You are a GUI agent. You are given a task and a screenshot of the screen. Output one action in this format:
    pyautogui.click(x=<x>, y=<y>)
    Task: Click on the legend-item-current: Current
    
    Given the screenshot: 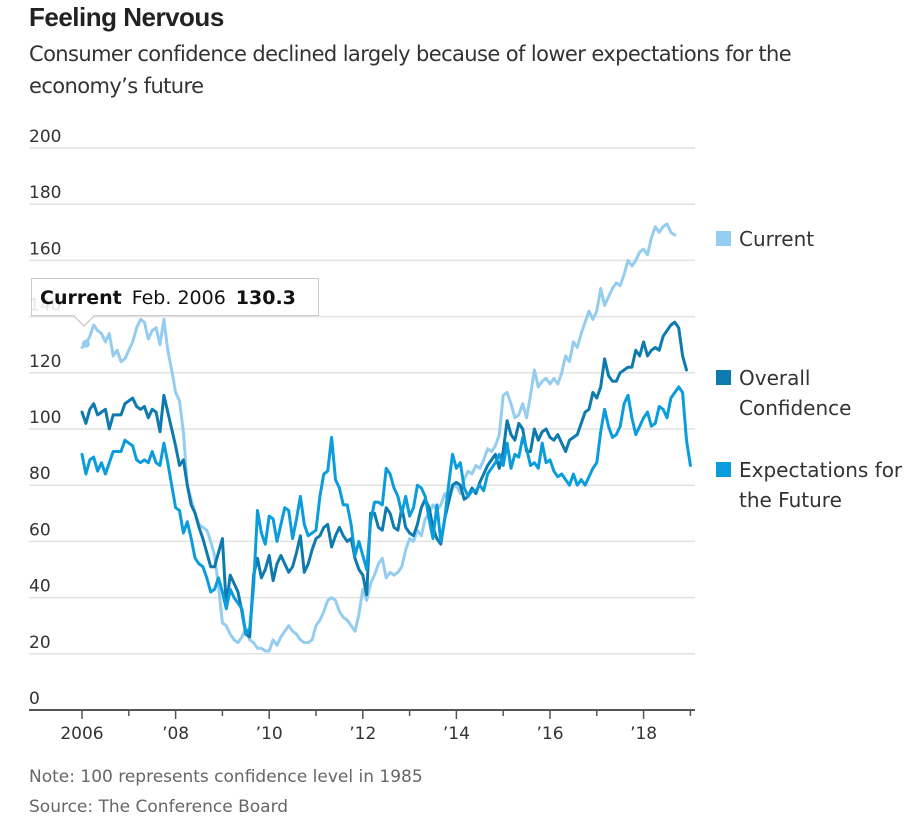 What is the action you would take?
    pyautogui.click(x=765, y=239)
    